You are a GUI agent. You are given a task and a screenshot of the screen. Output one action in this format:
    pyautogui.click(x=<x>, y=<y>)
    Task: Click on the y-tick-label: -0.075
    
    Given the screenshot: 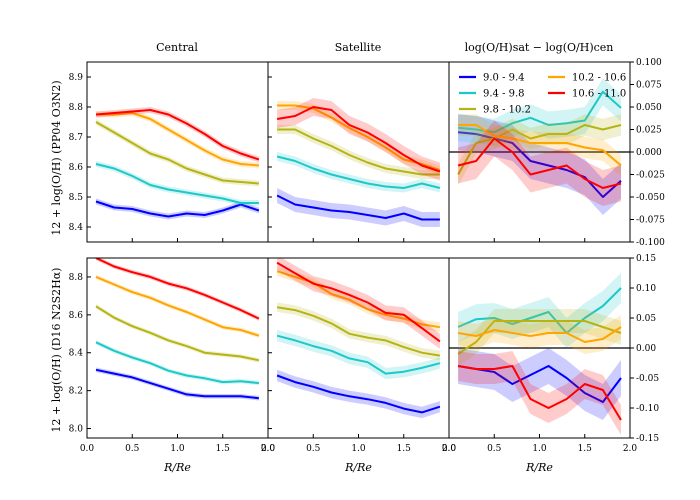 What is the action you would take?
    pyautogui.click(x=650, y=221)
    